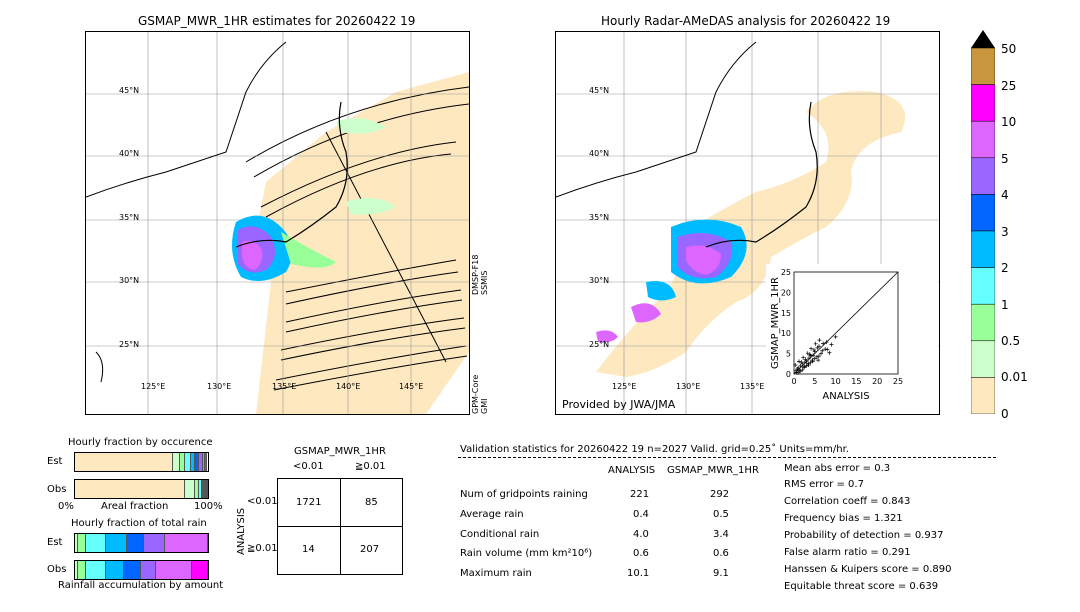  What do you see at coordinates (57, 569) in the screenshot?
I see `amount-row-obs: Obs` at bounding box center [57, 569].